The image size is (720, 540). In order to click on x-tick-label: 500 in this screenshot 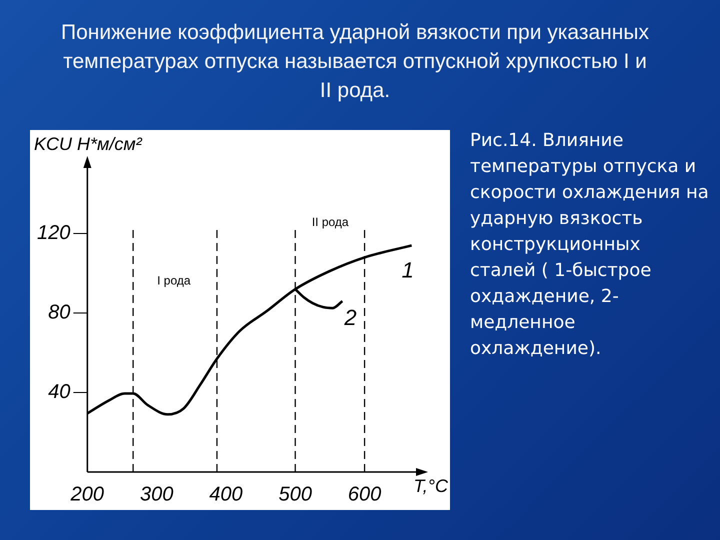, I will do `click(295, 495)`.